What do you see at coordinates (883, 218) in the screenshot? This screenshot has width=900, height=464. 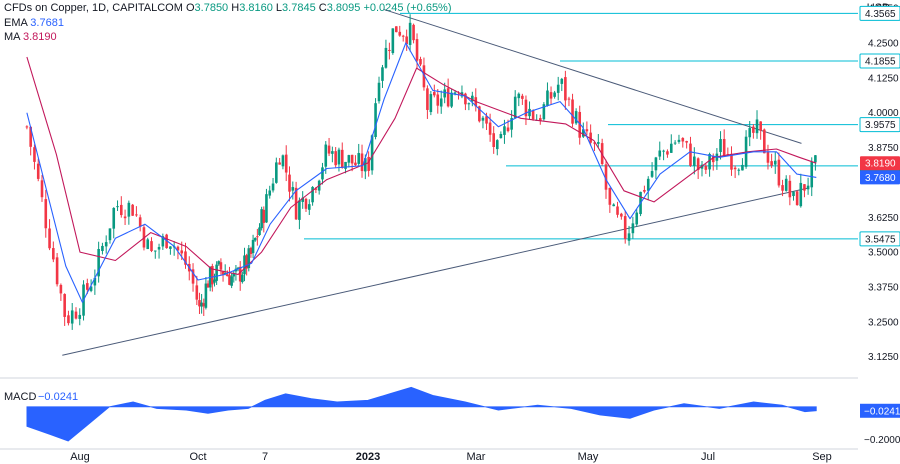 I see `y-tick-label: 3.6250` at bounding box center [883, 218].